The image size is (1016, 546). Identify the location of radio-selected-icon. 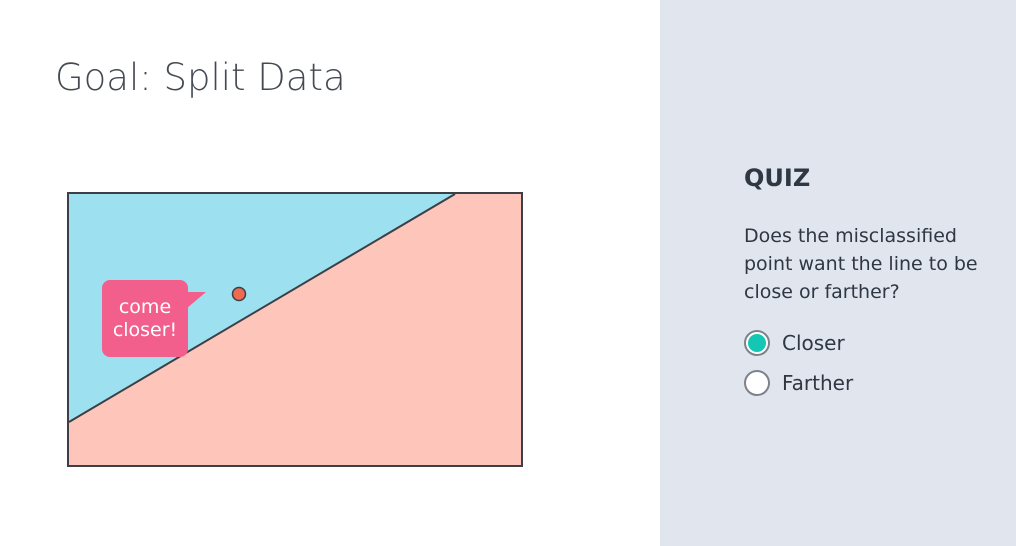
(757, 343).